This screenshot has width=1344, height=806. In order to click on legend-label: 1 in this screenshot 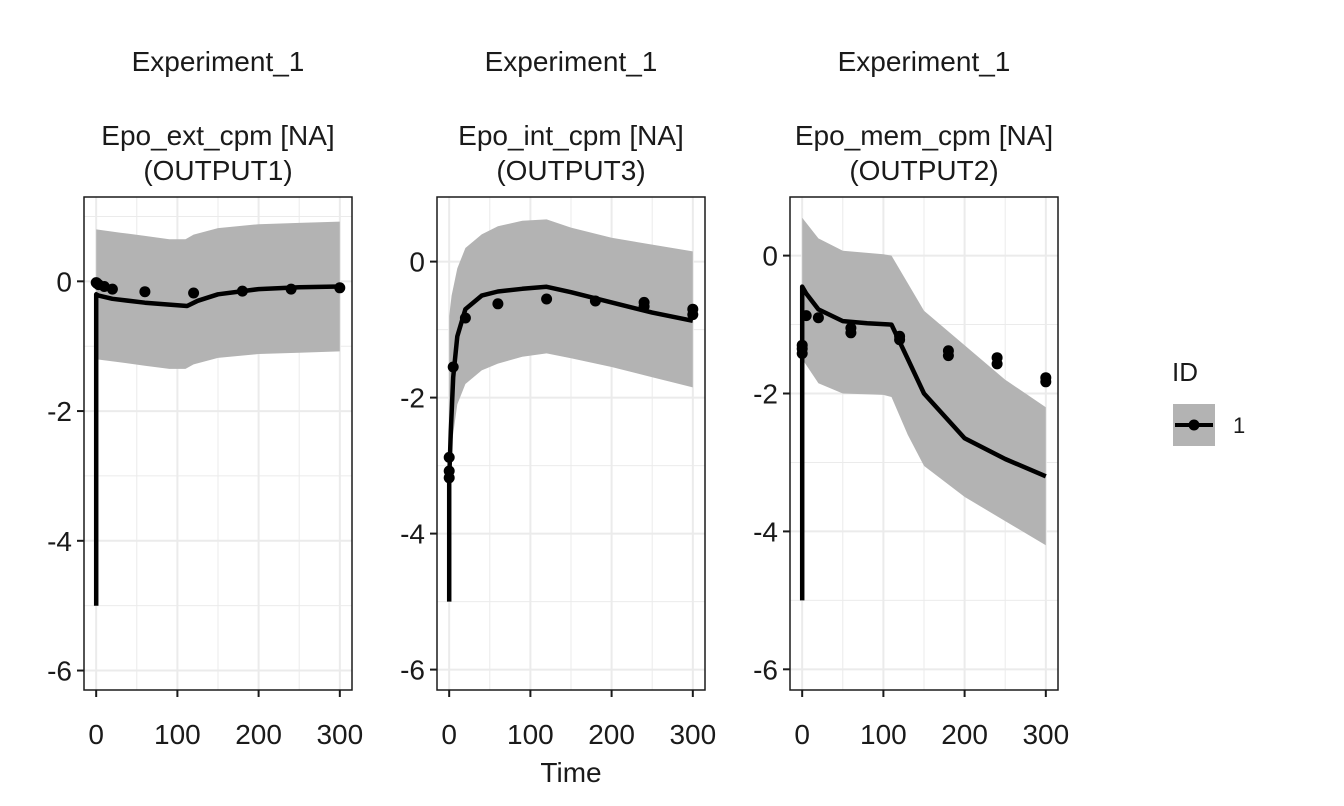, I will do `click(1239, 425)`.